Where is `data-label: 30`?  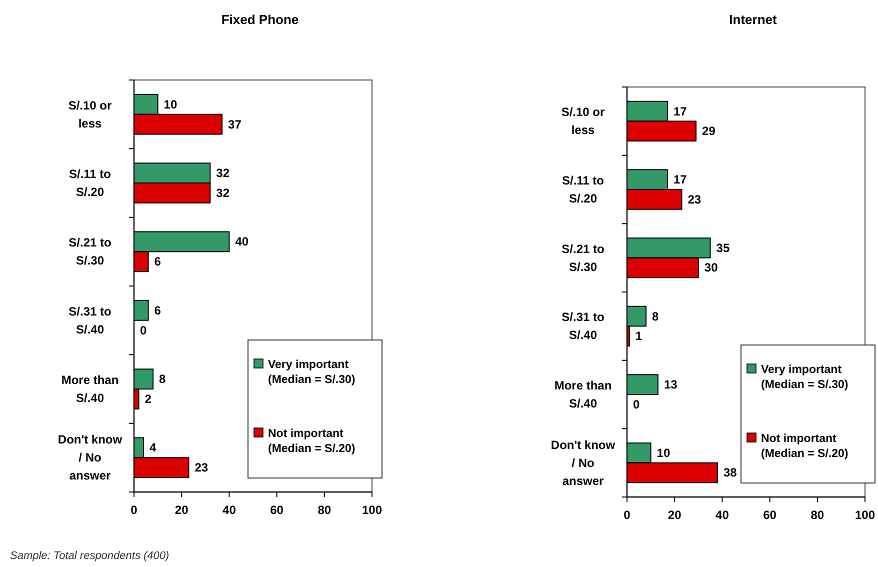
data-label: 30 is located at coordinates (711, 267).